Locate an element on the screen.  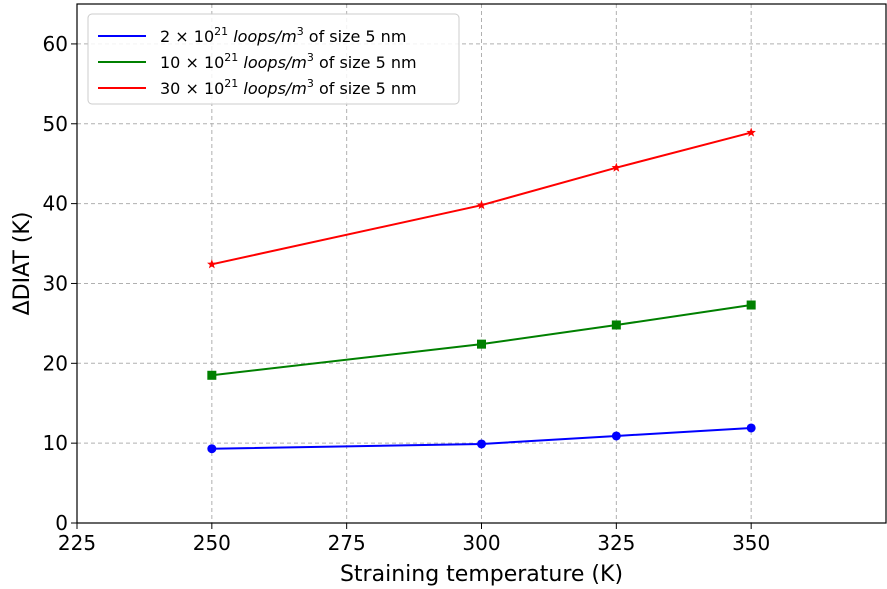
legend-item: 30 × 1021 loops/m3 of size 5 nm is located at coordinates (257, 87).